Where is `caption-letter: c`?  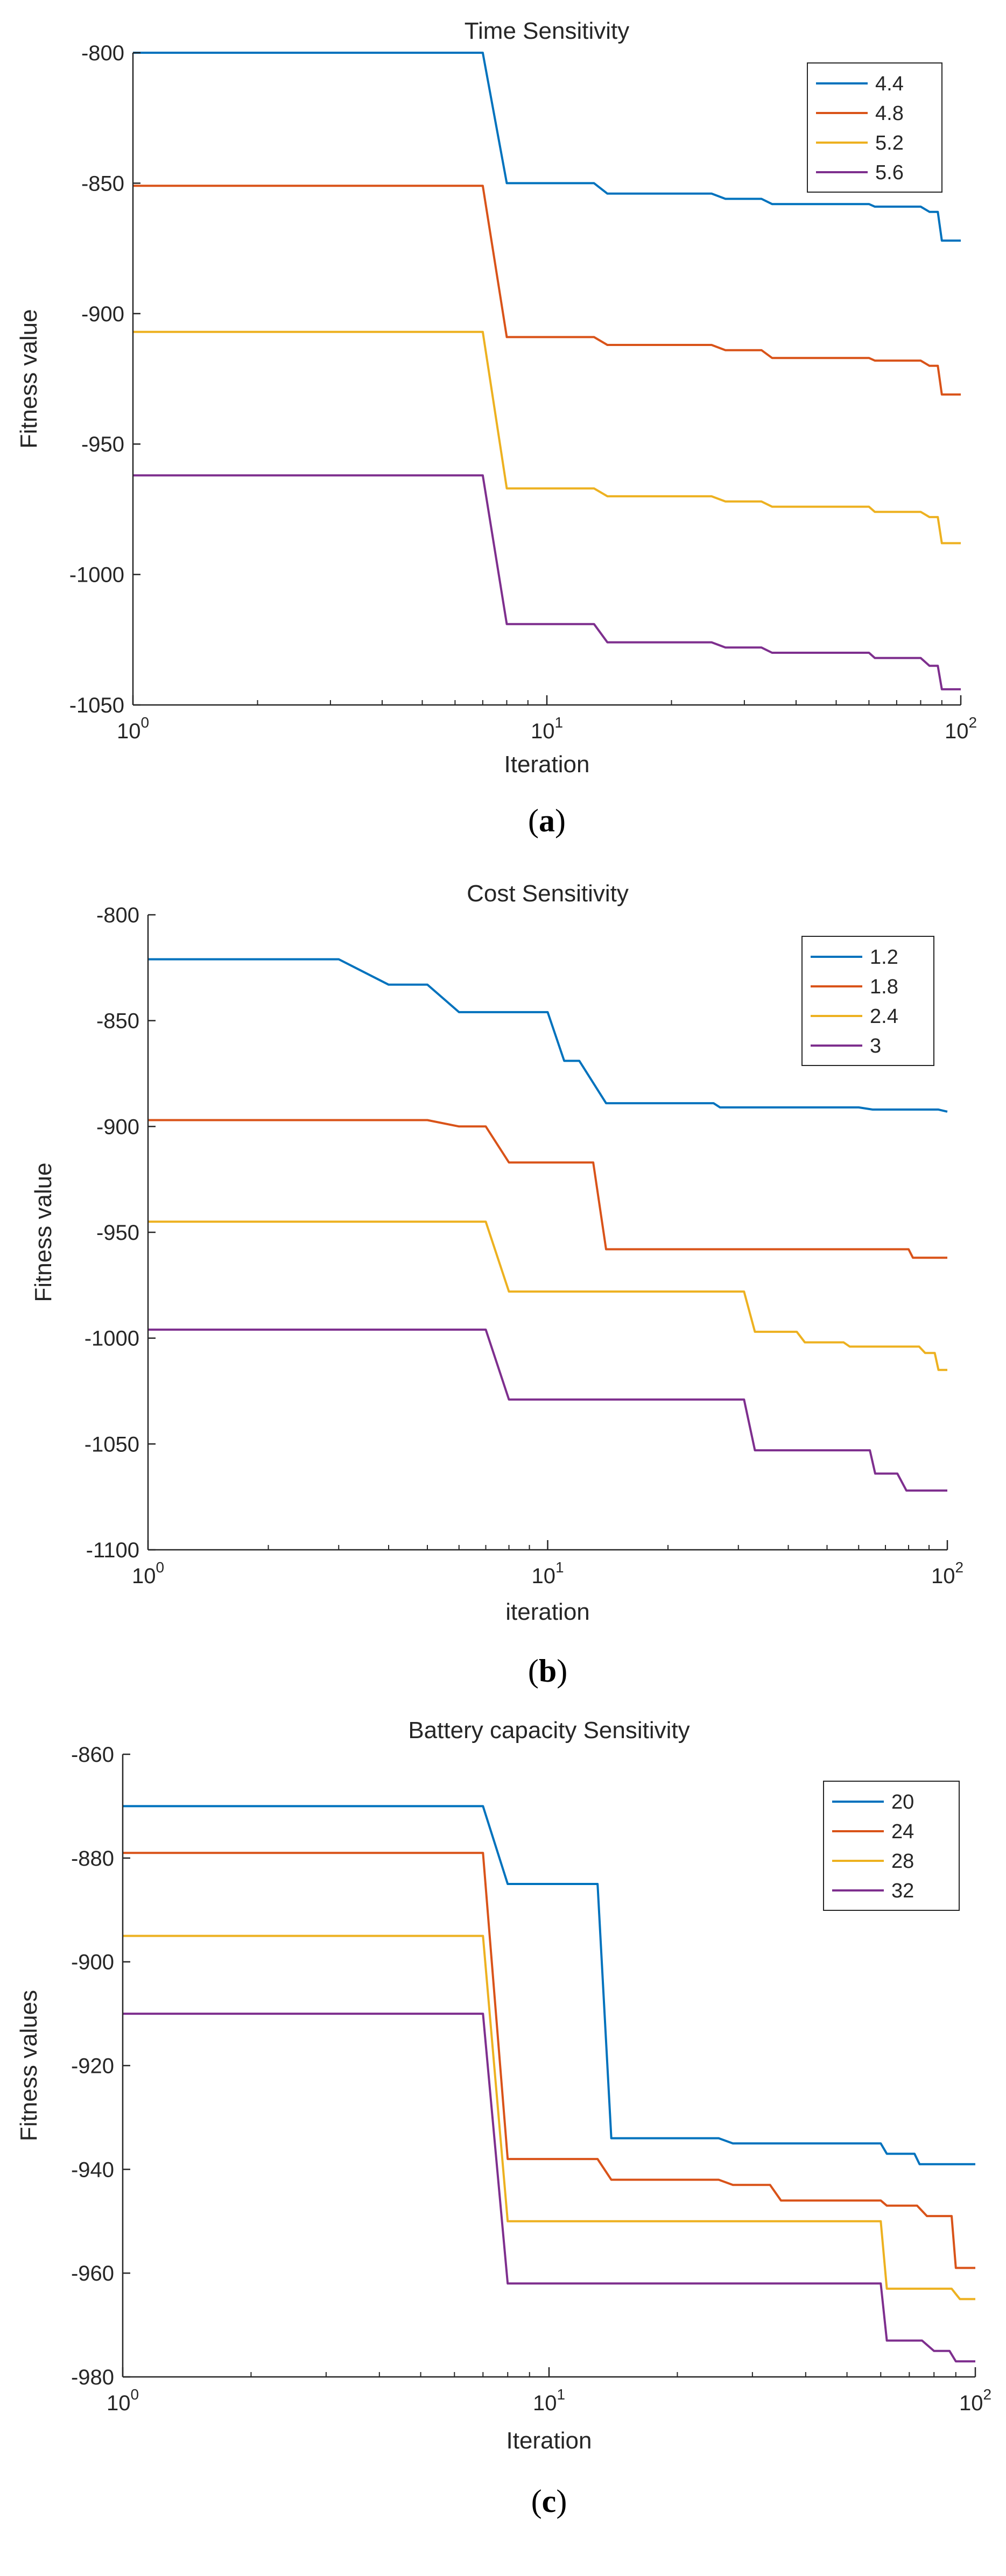
caption-letter: c is located at coordinates (549, 2501).